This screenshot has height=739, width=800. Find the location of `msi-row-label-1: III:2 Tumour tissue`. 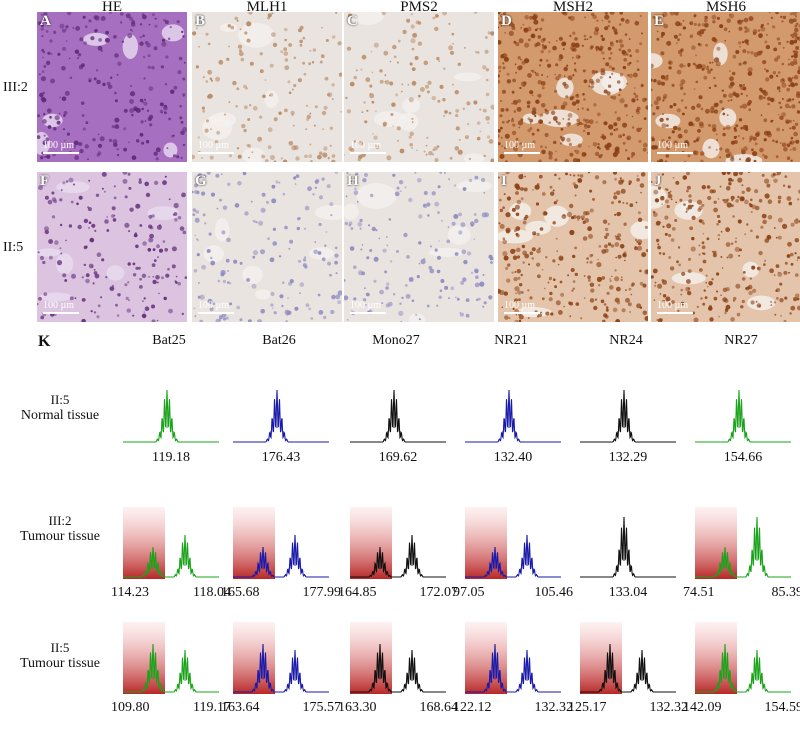

msi-row-label-1: III:2 Tumour tissue is located at coordinates (60, 529).